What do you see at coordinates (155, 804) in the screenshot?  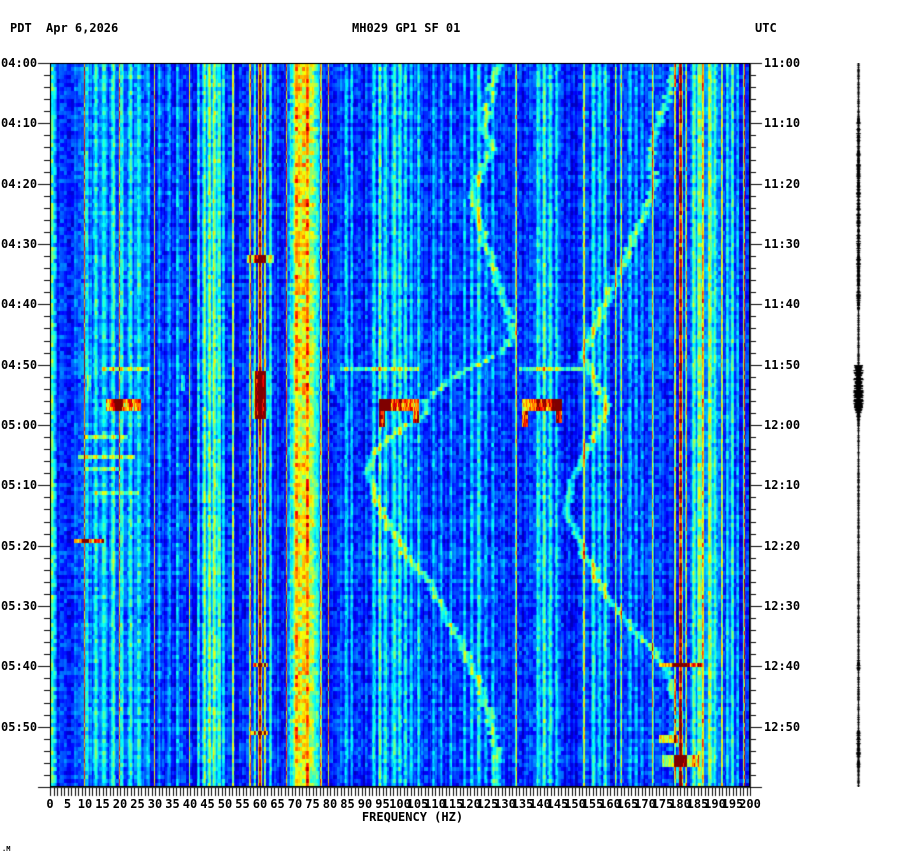 I see `x-axis-tick-label: 30` at bounding box center [155, 804].